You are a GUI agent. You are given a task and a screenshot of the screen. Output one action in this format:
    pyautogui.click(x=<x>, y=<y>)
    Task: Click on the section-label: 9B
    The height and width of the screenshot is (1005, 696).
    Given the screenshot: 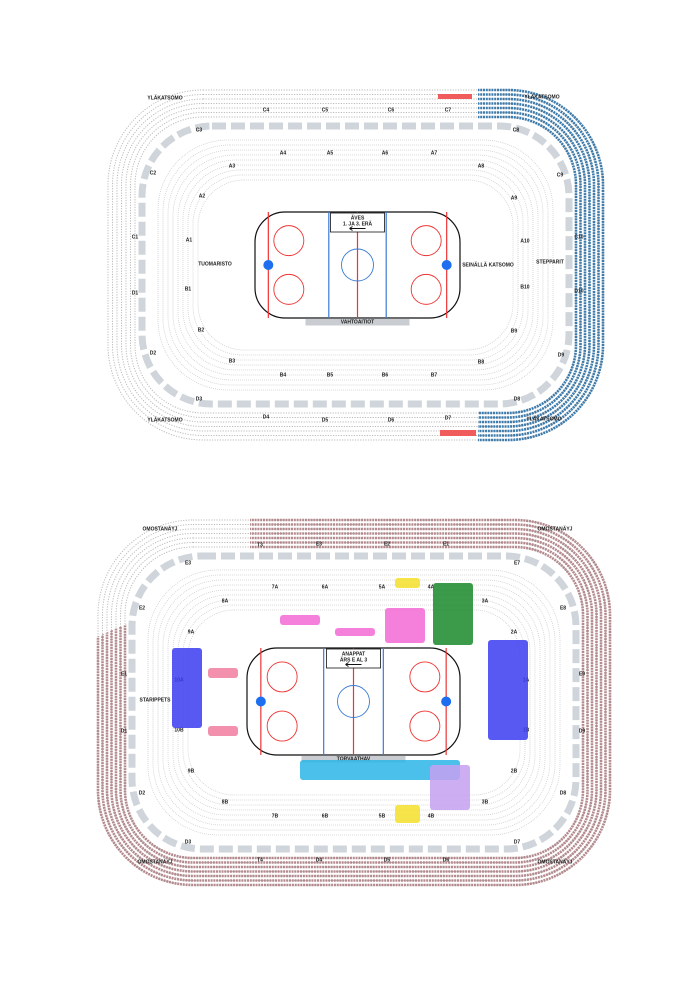 What is the action you would take?
    pyautogui.click(x=191, y=771)
    